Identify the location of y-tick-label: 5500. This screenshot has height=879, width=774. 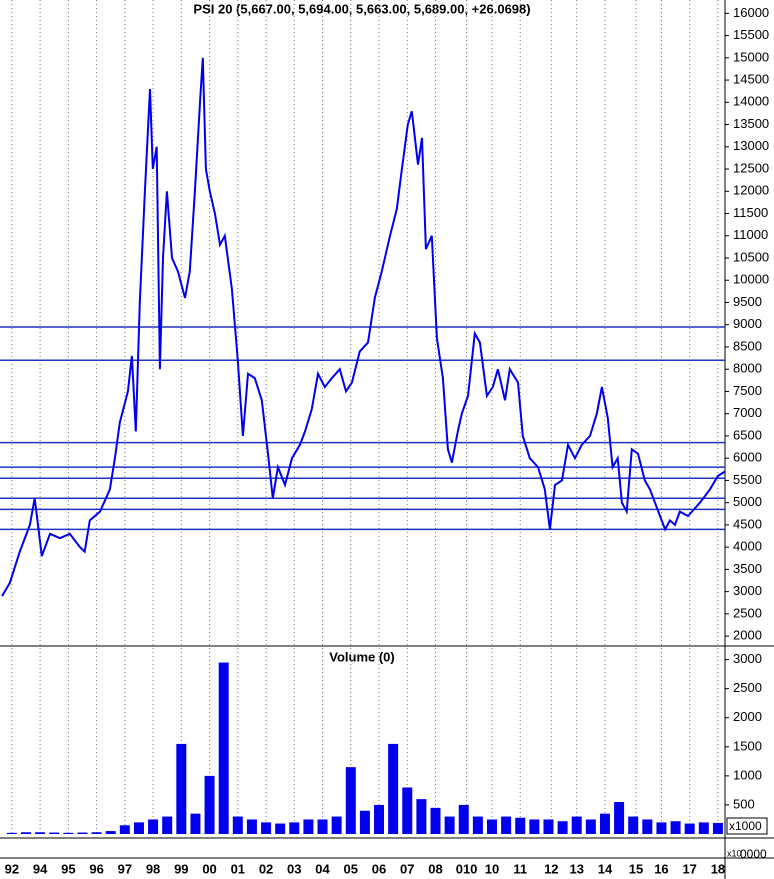
(747, 479).